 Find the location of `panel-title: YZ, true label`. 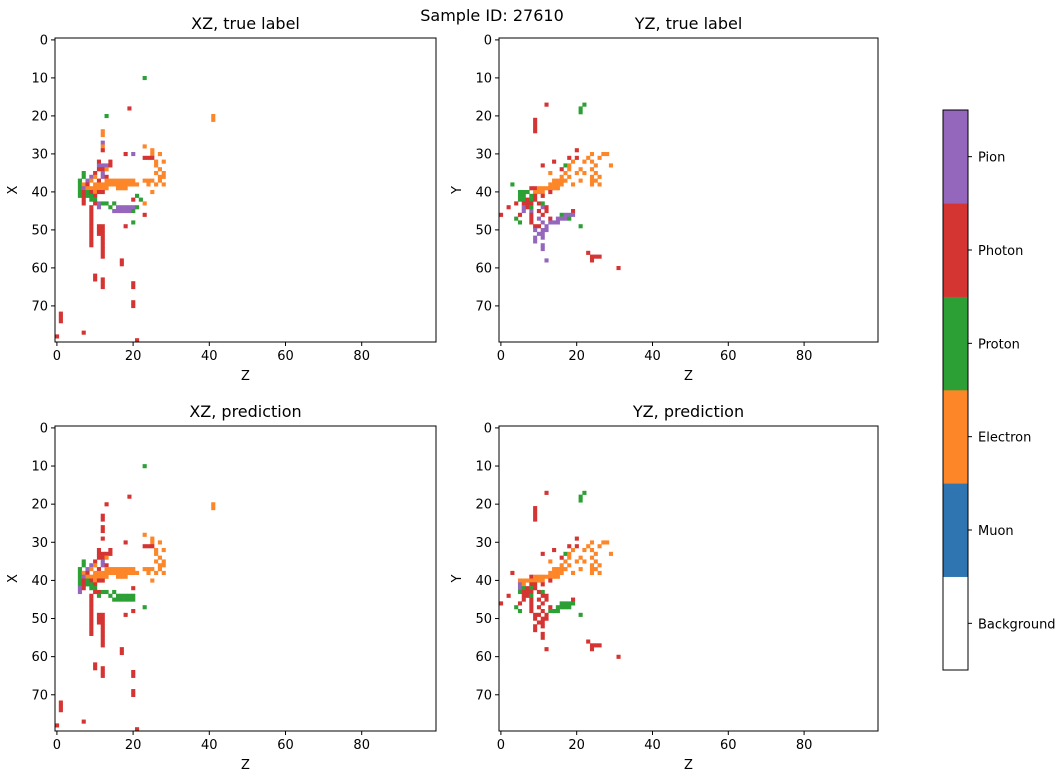

panel-title: YZ, true label is located at coordinates (688, 23).